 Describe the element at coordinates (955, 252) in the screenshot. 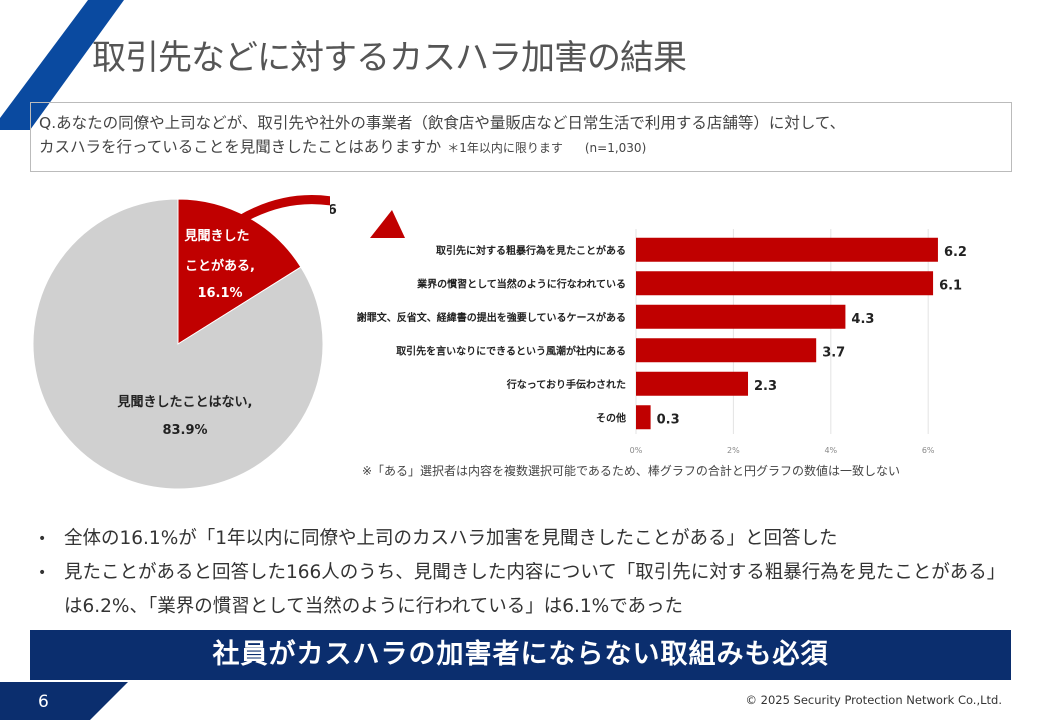

I see `bar-value-label: 6.2` at that location.